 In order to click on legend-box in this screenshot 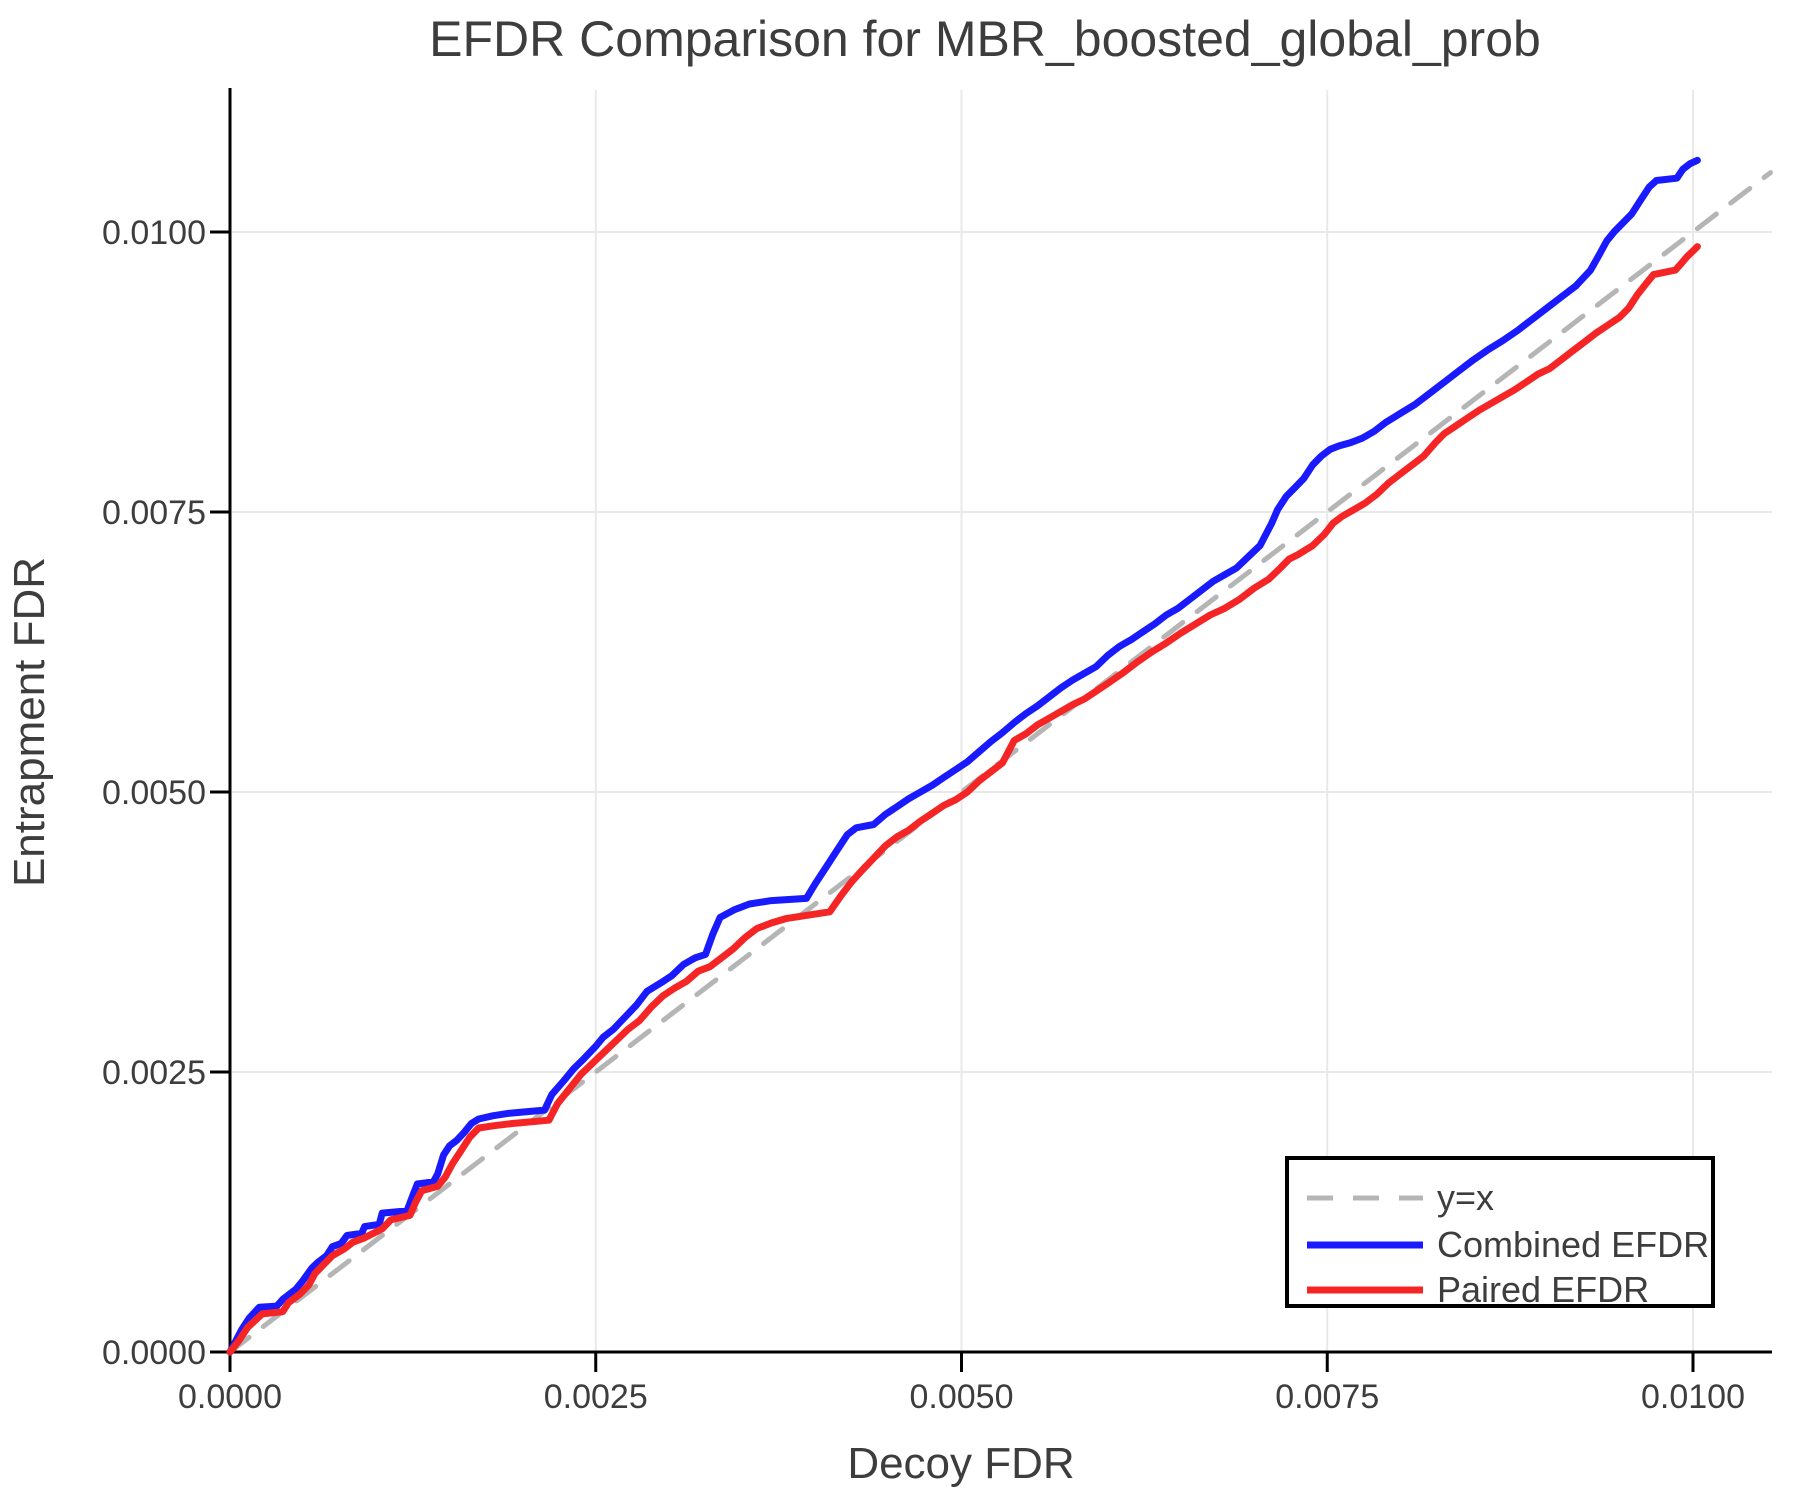, I will do `click(1500, 1232)`.